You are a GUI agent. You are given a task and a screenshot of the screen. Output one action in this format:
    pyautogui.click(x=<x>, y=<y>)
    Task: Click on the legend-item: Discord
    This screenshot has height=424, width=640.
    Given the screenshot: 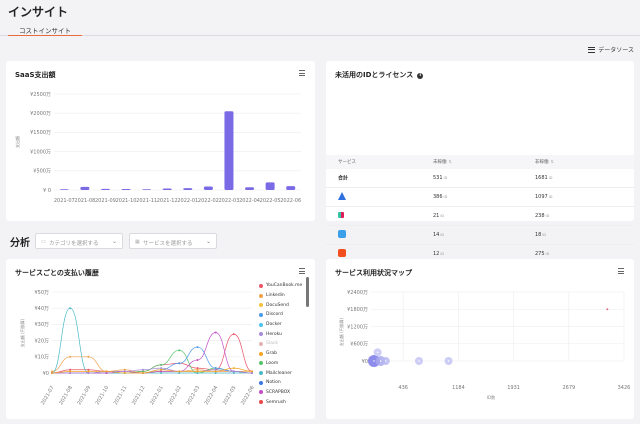 What is the action you would take?
    pyautogui.click(x=285, y=315)
    